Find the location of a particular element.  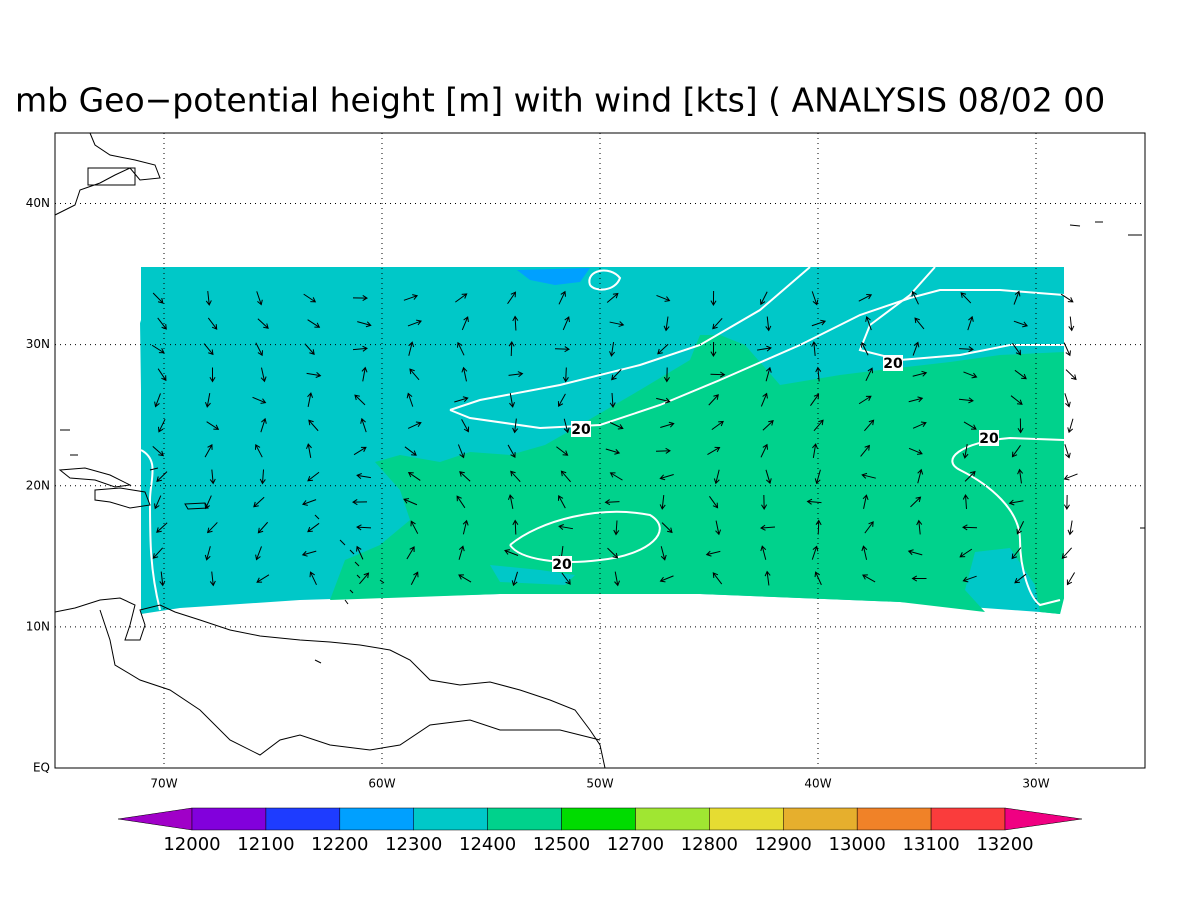

colorbar-label: 12100 is located at coordinates (265, 844).